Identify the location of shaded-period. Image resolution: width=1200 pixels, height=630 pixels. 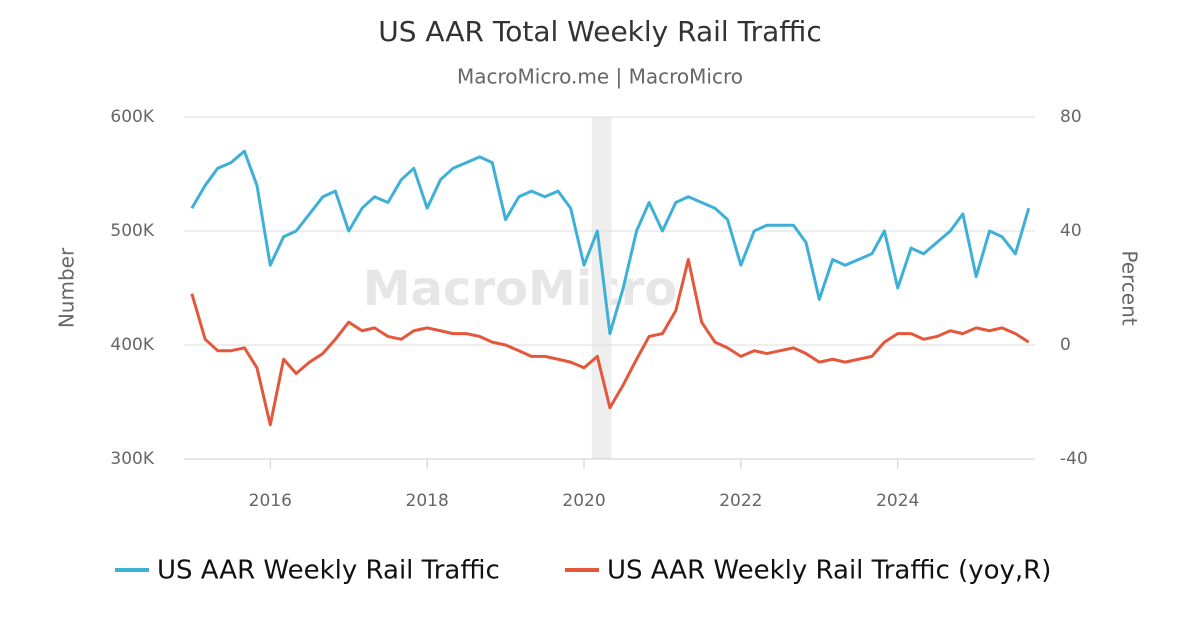
(601, 288).